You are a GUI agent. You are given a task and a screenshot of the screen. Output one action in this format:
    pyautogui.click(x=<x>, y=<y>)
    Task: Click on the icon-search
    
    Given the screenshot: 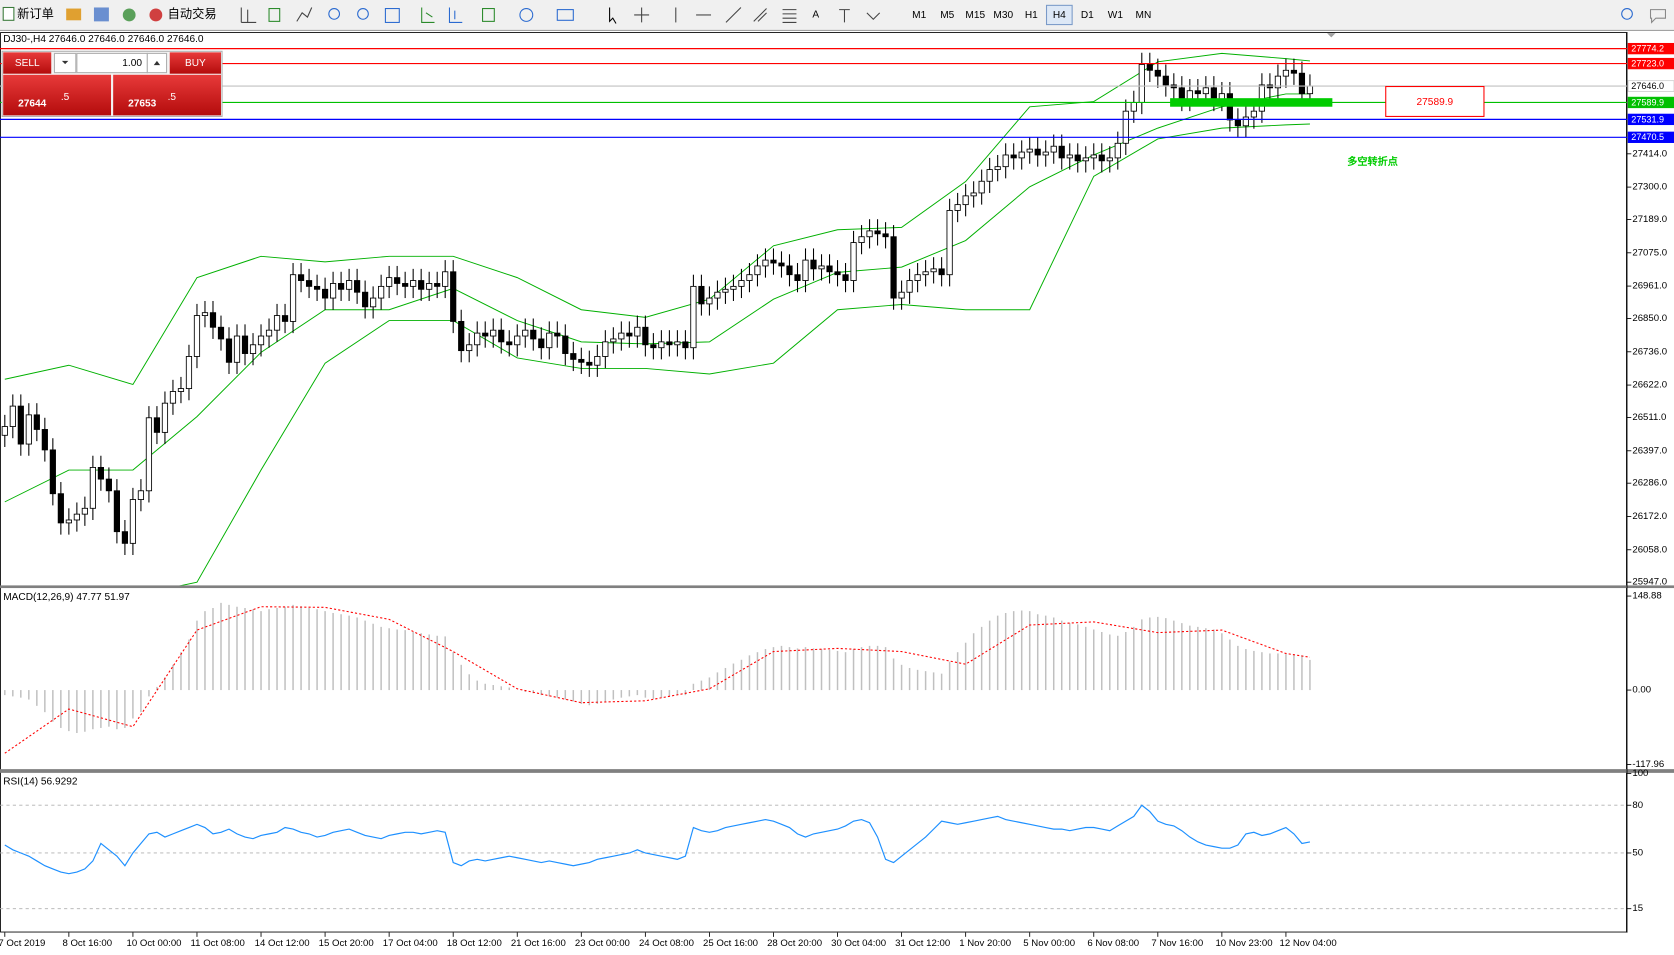 What is the action you would take?
    pyautogui.click(x=1627, y=14)
    